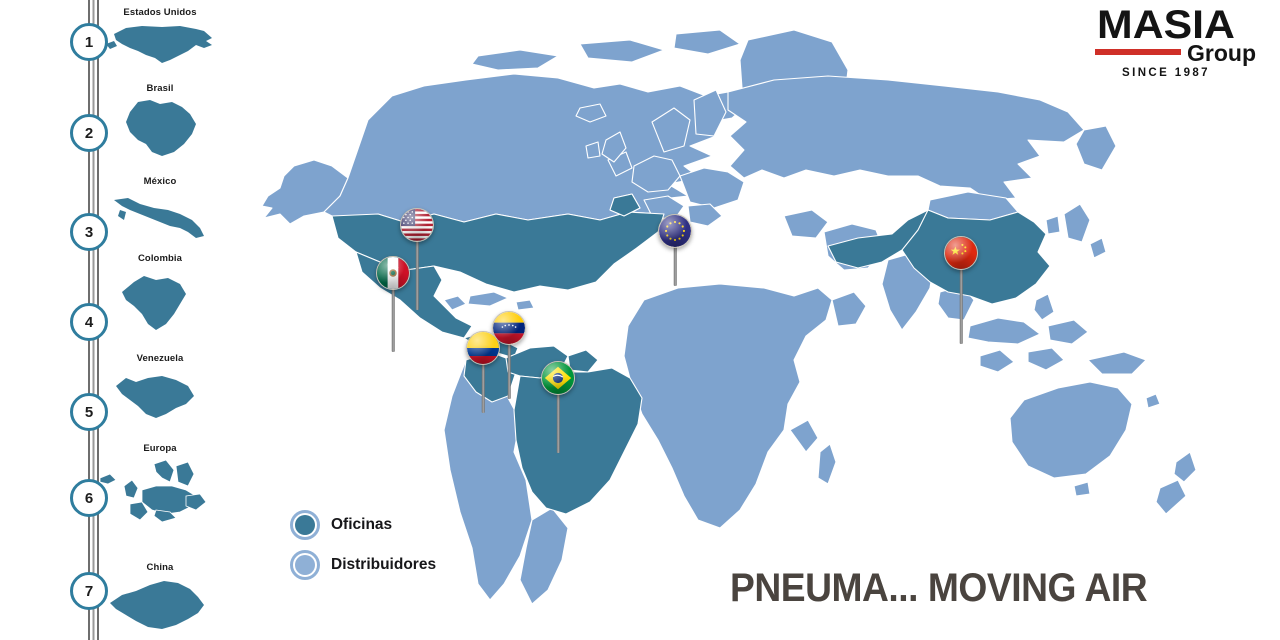  I want to click on sidebar-item-china: 7, so click(89, 591).